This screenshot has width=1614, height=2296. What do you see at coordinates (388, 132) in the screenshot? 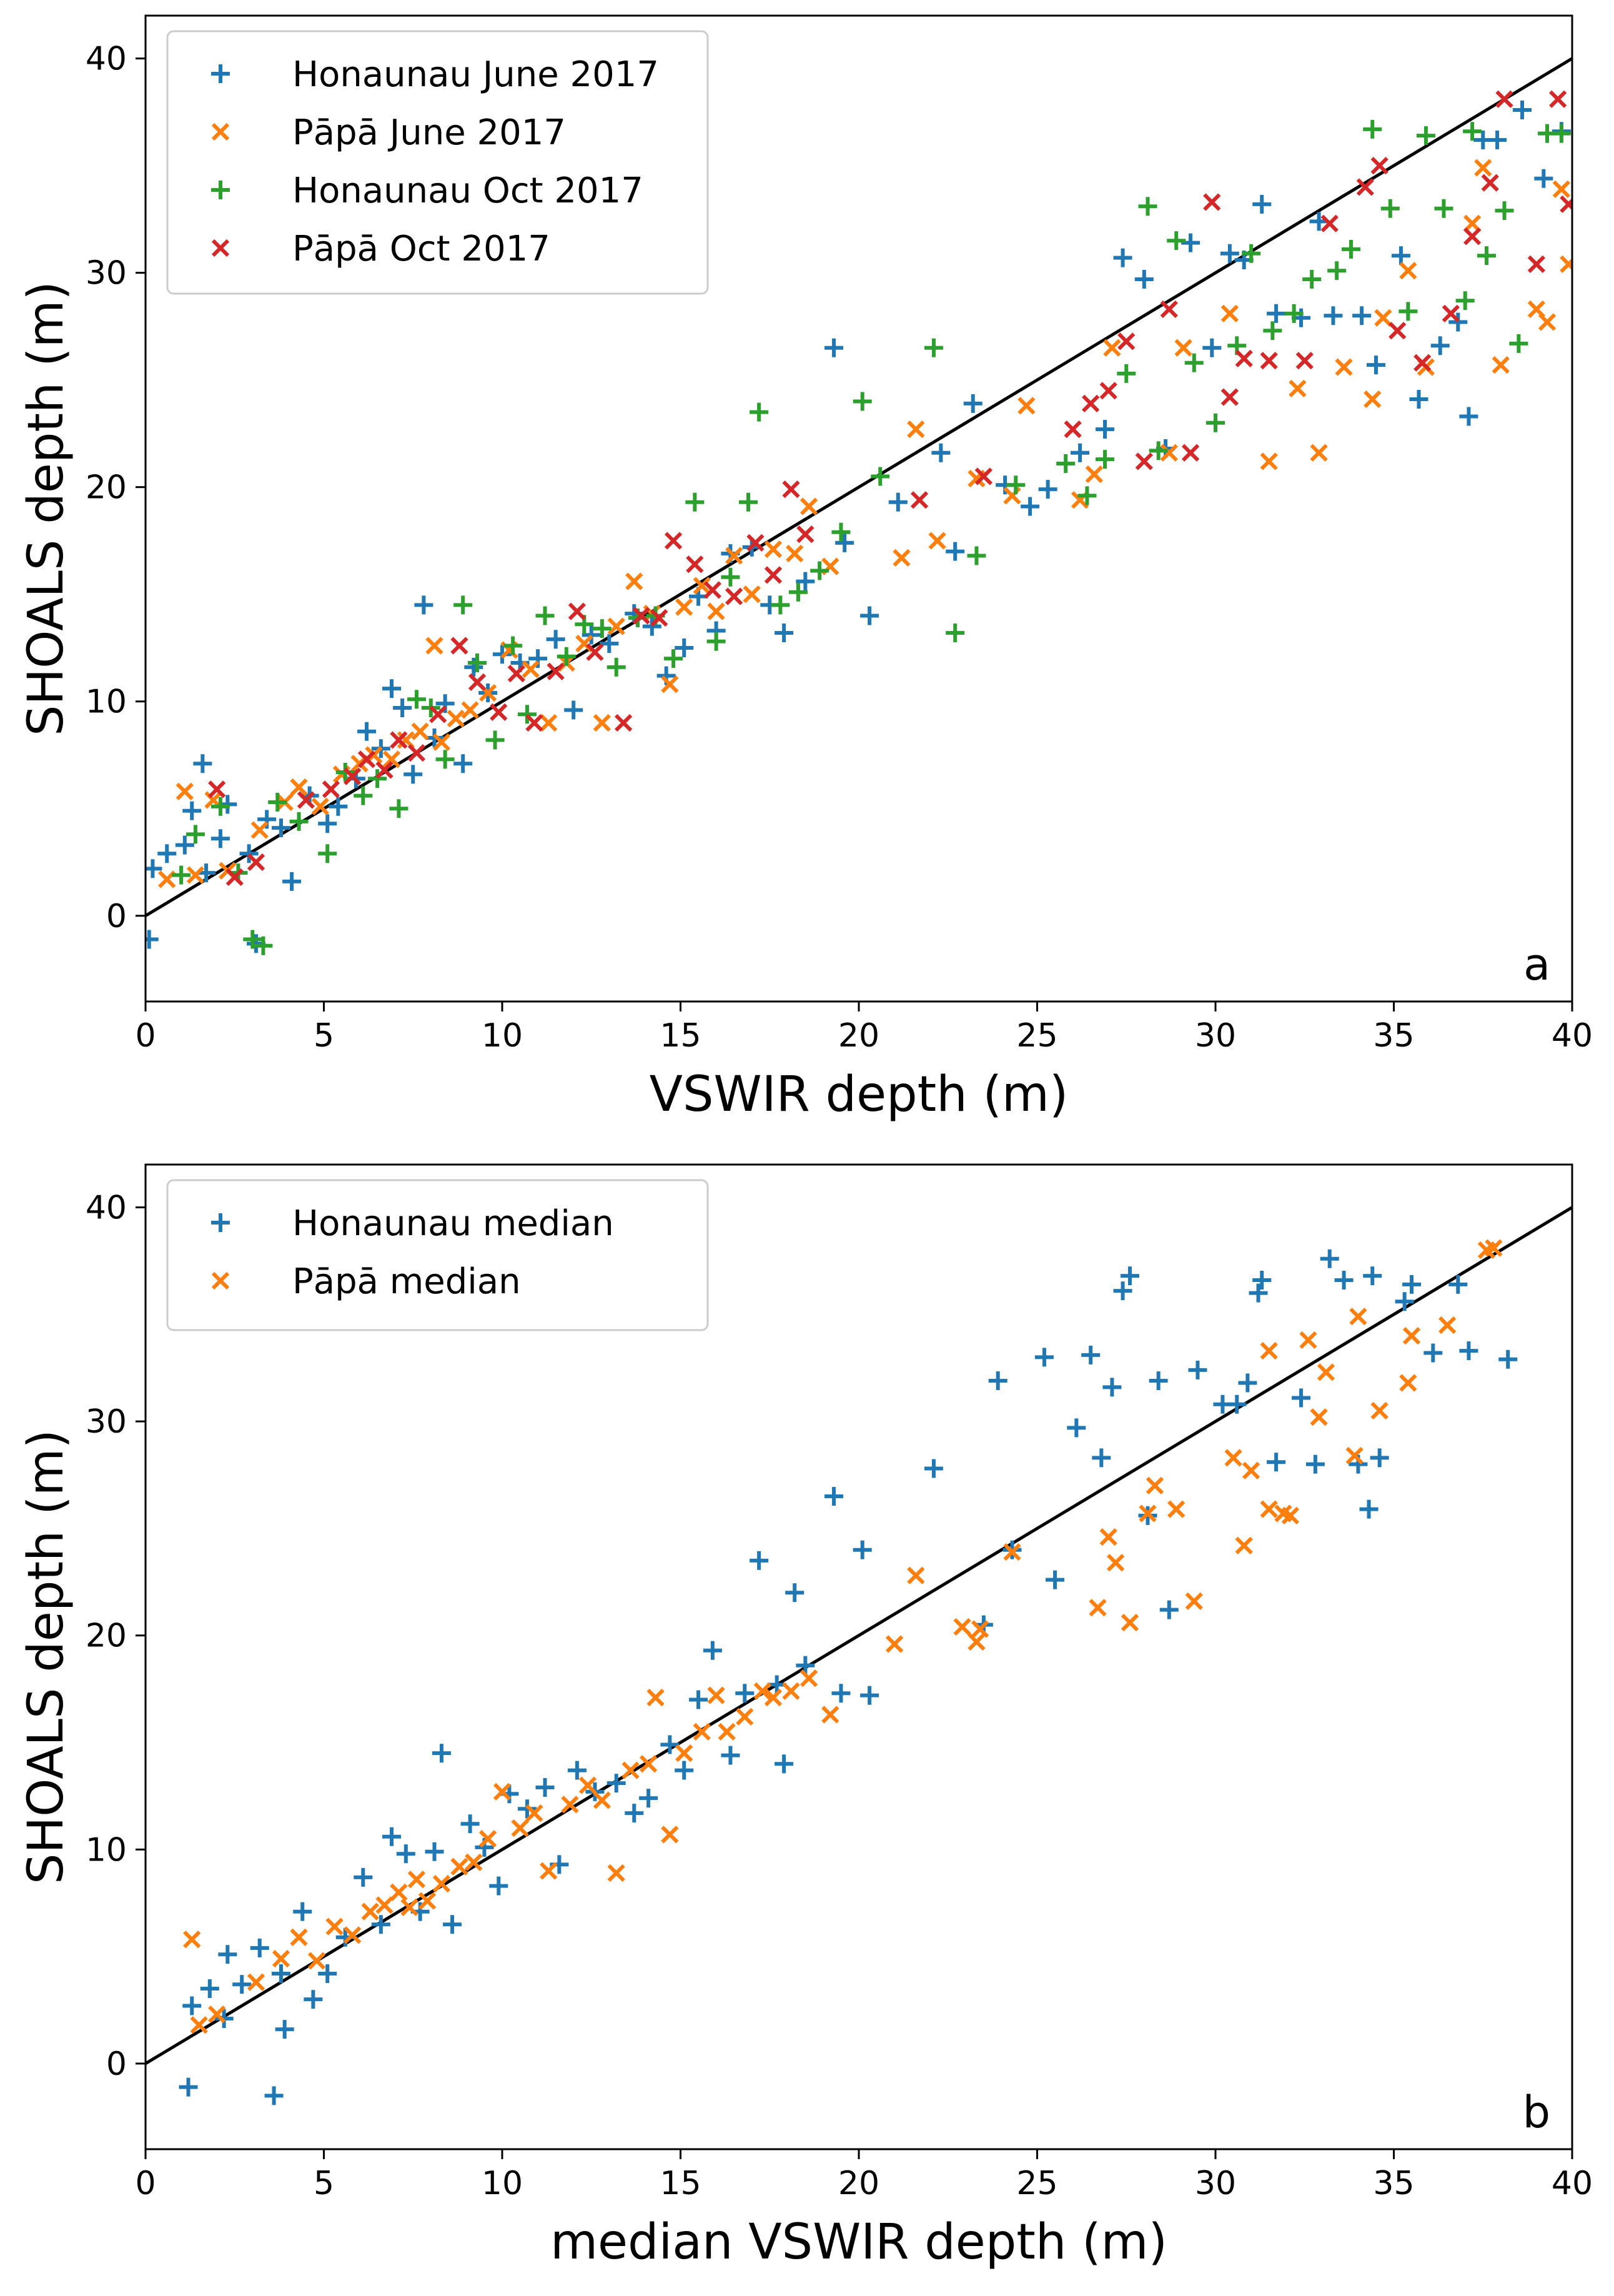
I see `legend-entry: Pāpā June 2017` at bounding box center [388, 132].